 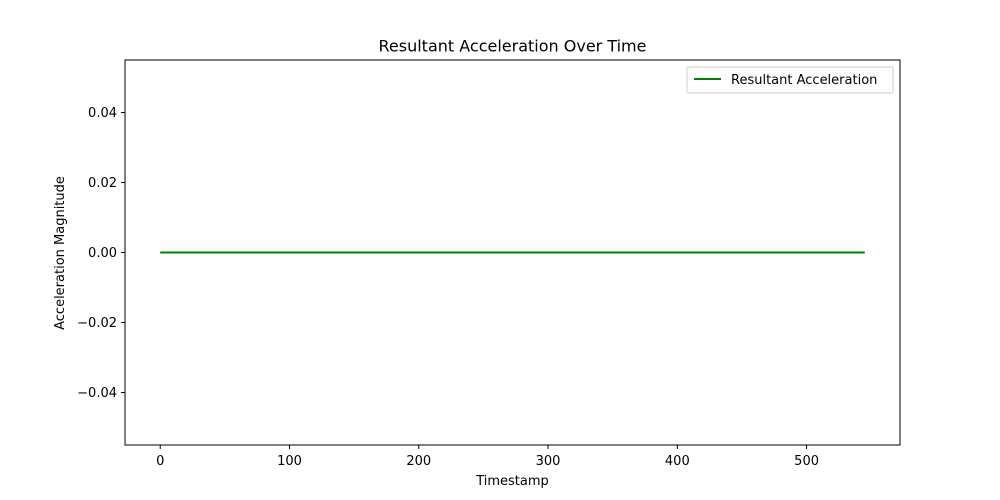 I want to click on y-axis-ticks: −0.04 −0.02 0.00 0.02 0.04, so click(x=101, y=253).